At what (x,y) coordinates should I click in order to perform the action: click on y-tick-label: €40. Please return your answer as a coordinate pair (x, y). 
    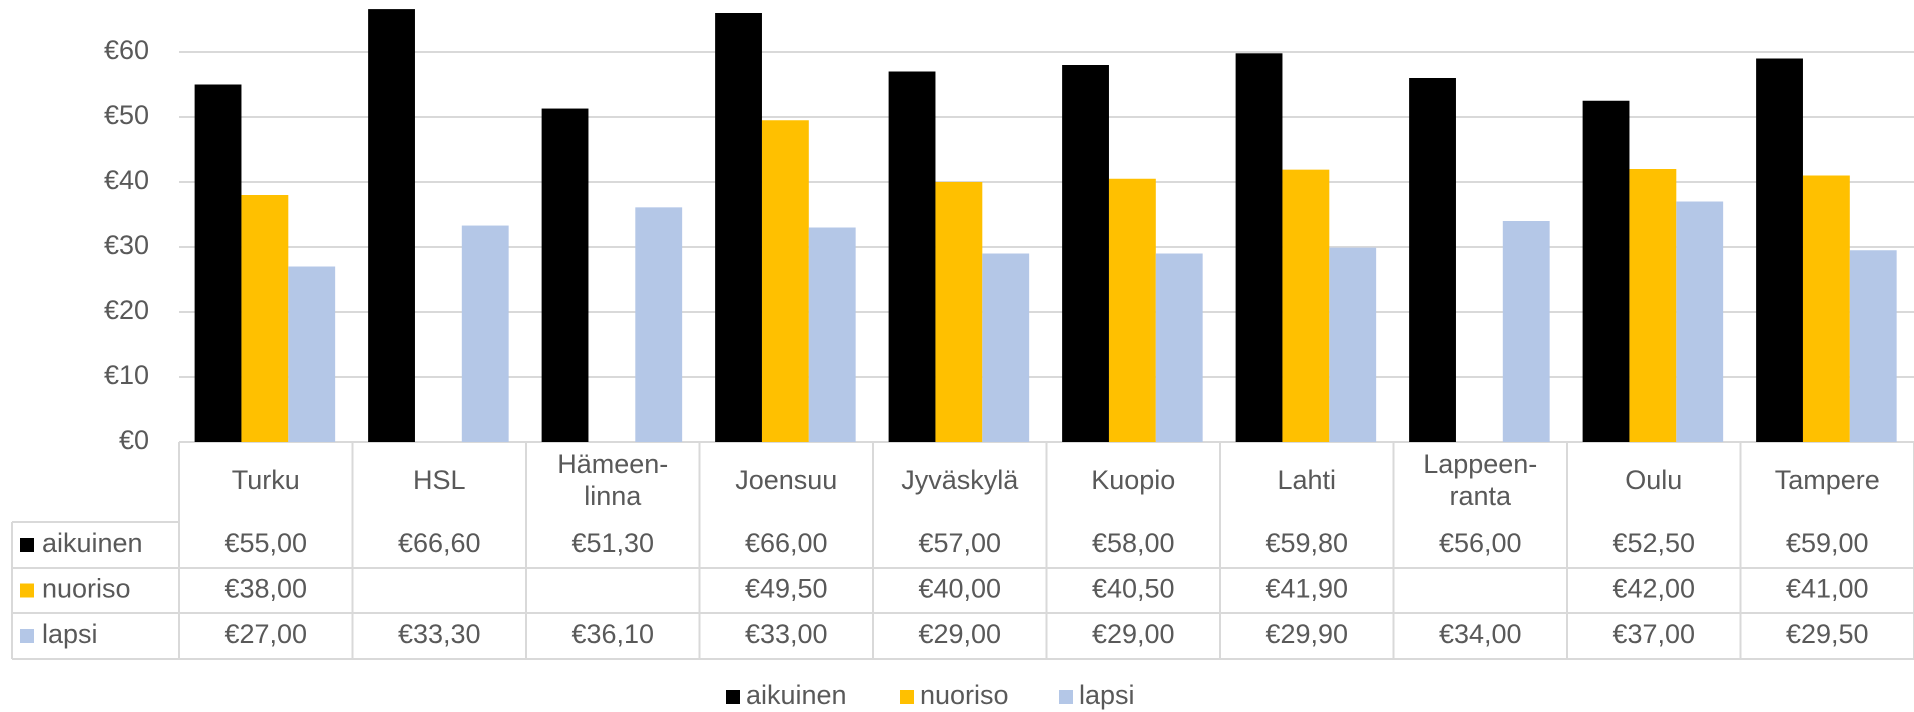
    Looking at the image, I should click on (126, 180).